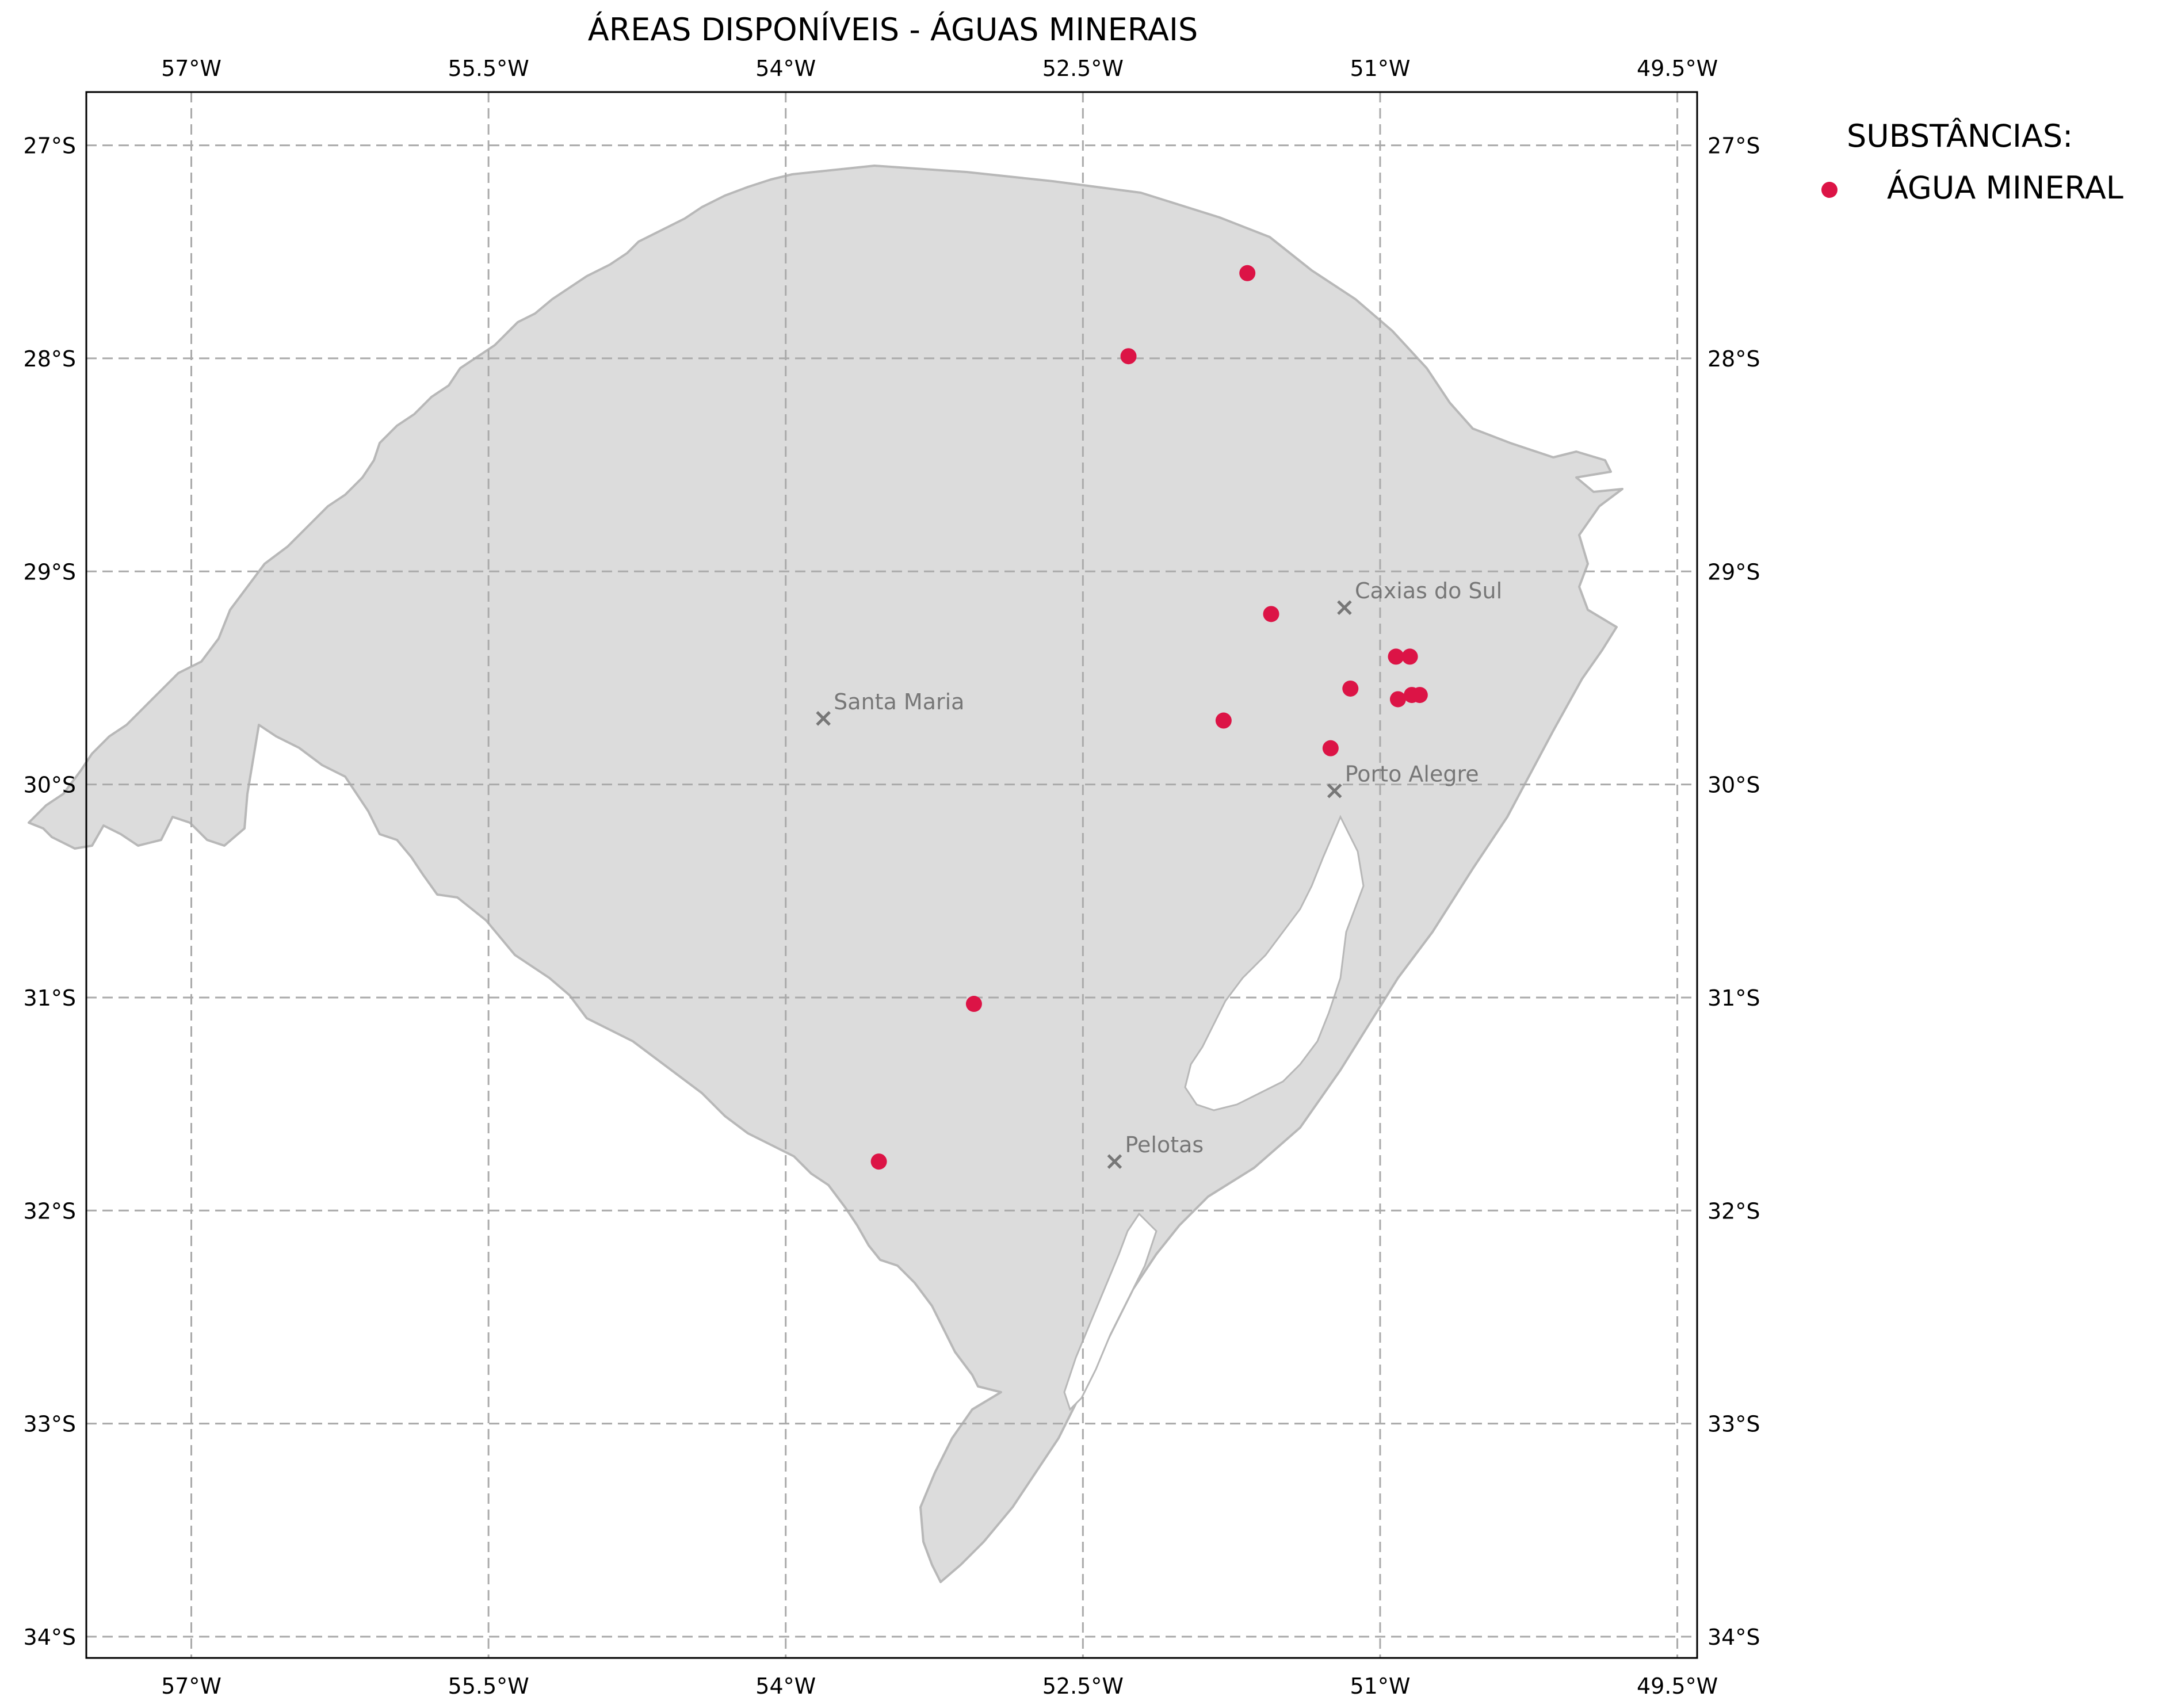  What do you see at coordinates (1733, 998) in the screenshot?
I see `lat-tick-label-right: 31°S` at bounding box center [1733, 998].